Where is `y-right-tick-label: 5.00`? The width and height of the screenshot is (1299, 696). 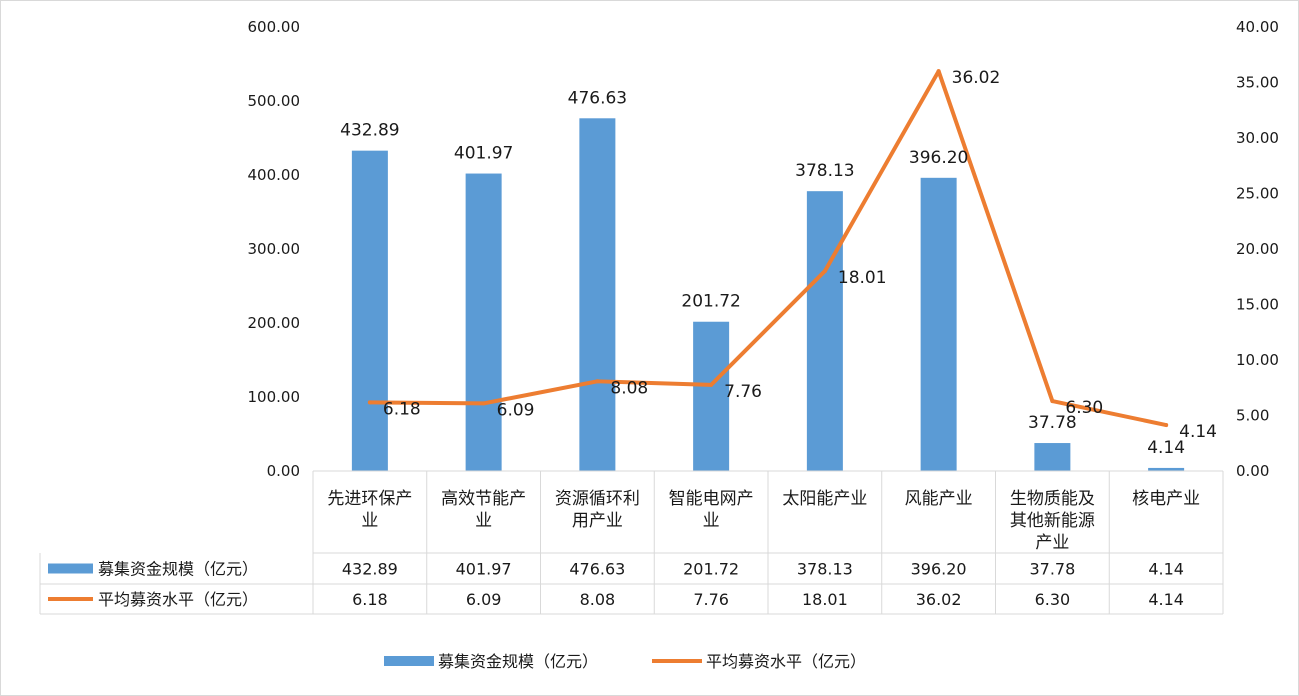
y-right-tick-label: 5.00 is located at coordinates (1252, 416).